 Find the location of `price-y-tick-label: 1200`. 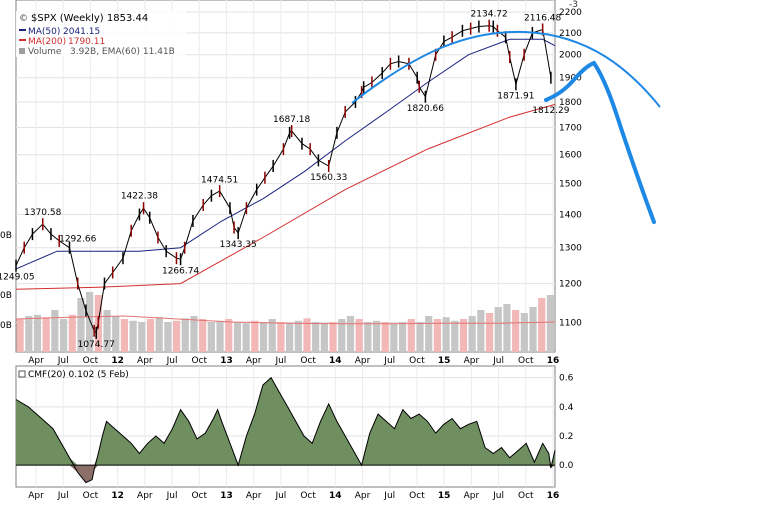

price-y-tick-label: 1200 is located at coordinates (570, 285).